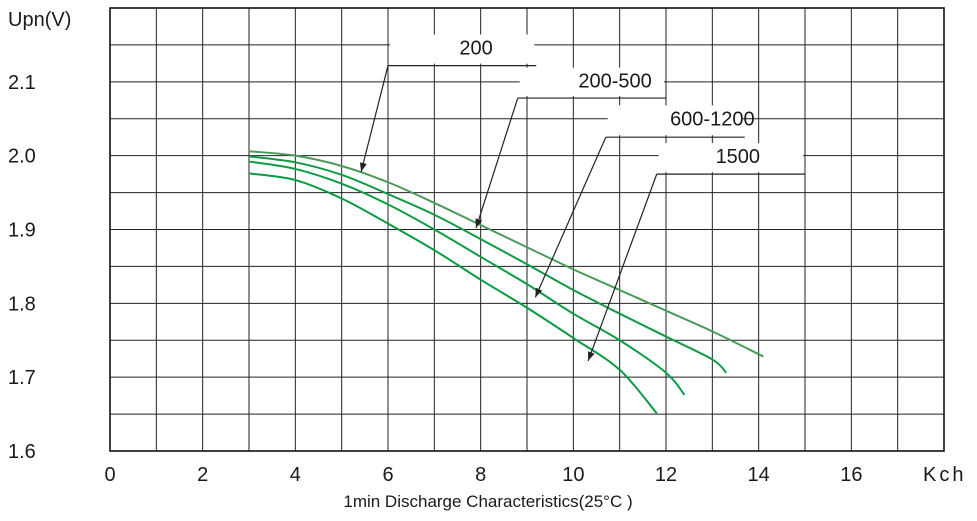 The width and height of the screenshot is (977, 521). I want to click on y-tick-label: 2.0, so click(22, 157).